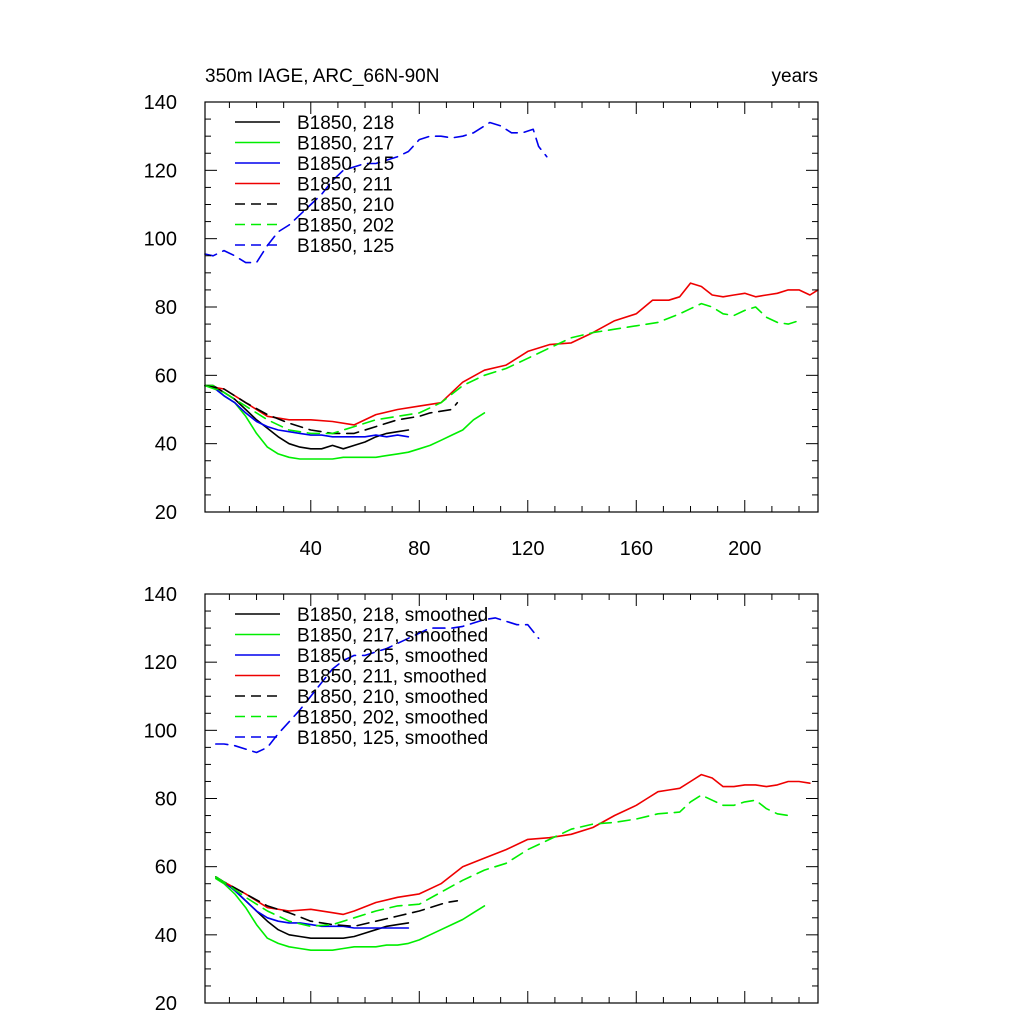 This screenshot has width=1024, height=1024. Describe the element at coordinates (345, 164) in the screenshot. I see `legend-label-2: B1850, 215` at that location.